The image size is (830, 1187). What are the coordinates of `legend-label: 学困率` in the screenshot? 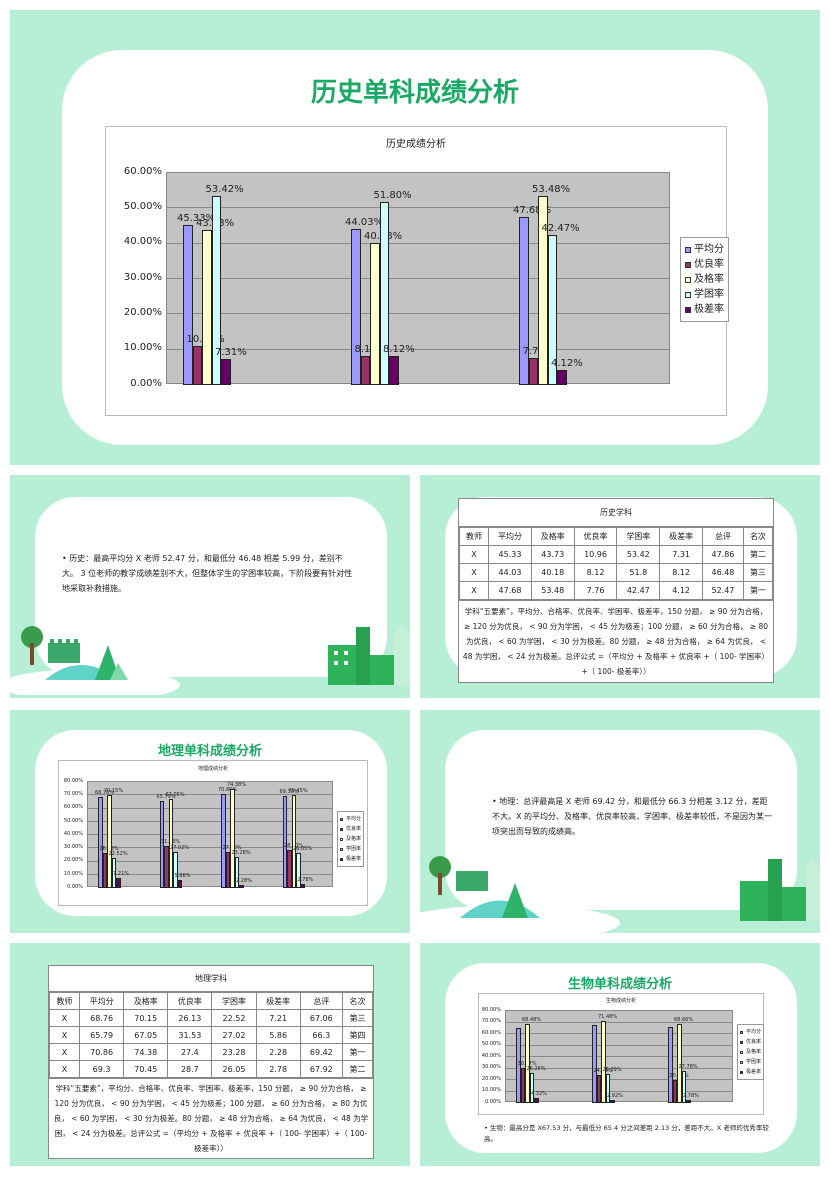 It's located at (354, 849).